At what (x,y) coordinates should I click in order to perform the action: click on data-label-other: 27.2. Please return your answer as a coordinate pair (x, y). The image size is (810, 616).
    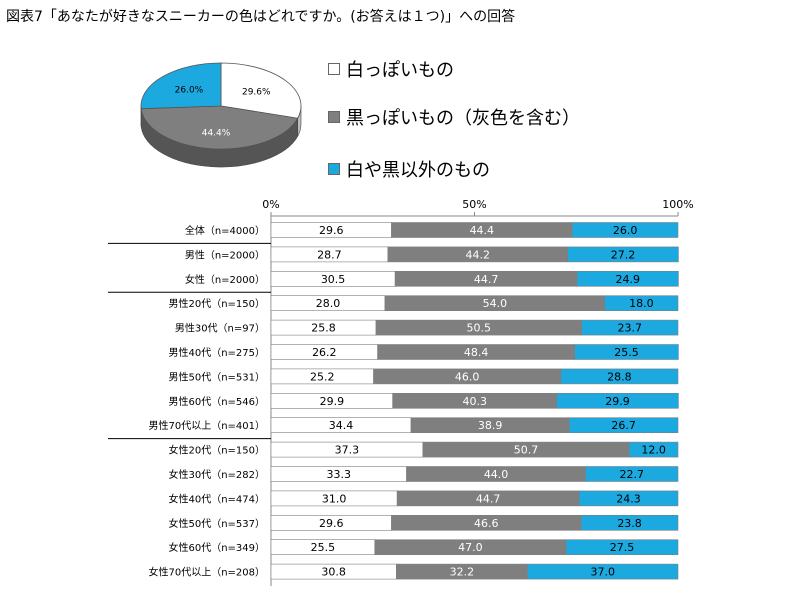
    Looking at the image, I should click on (623, 254).